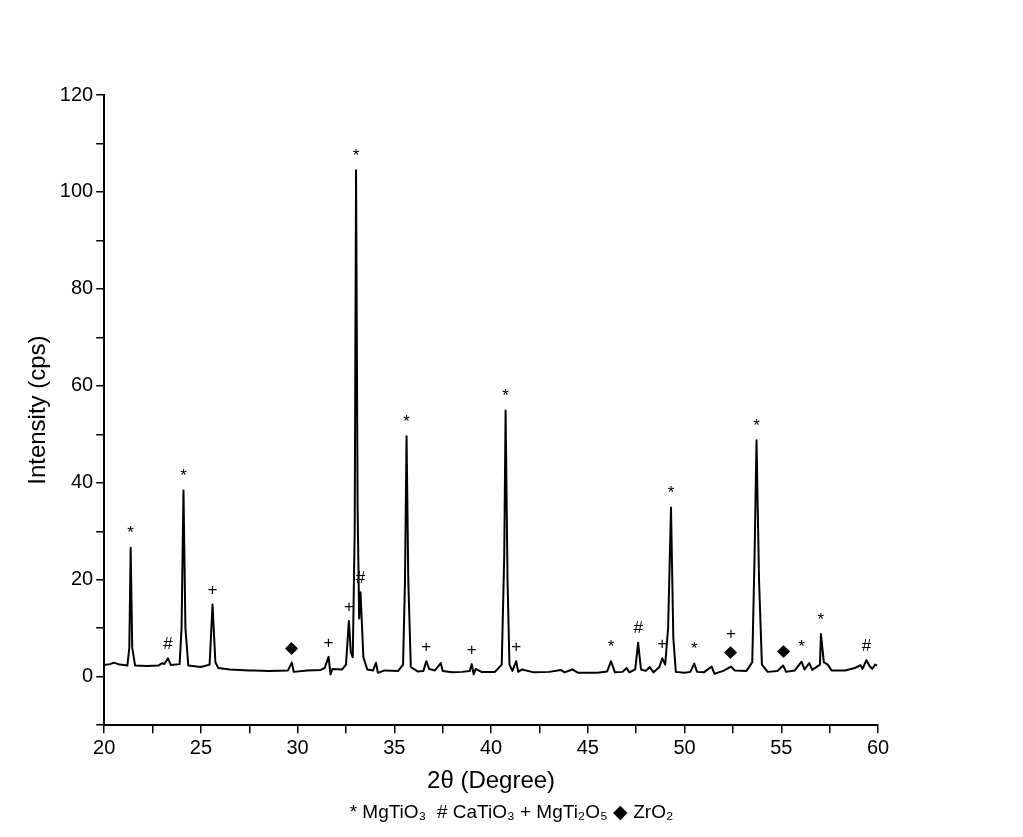  What do you see at coordinates (82, 384) in the screenshot?
I see `y-tick-label: 60` at bounding box center [82, 384].